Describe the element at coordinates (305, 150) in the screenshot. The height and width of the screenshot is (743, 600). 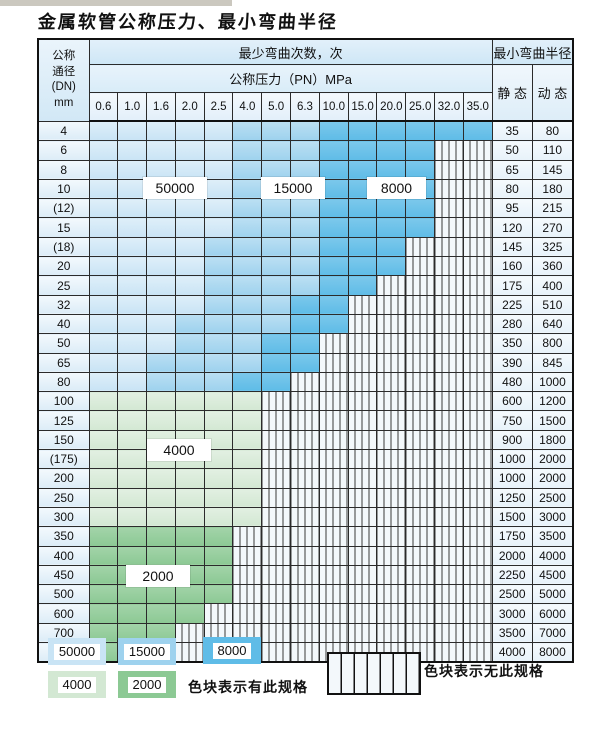
I see `table-row: 6 50 110` at that location.